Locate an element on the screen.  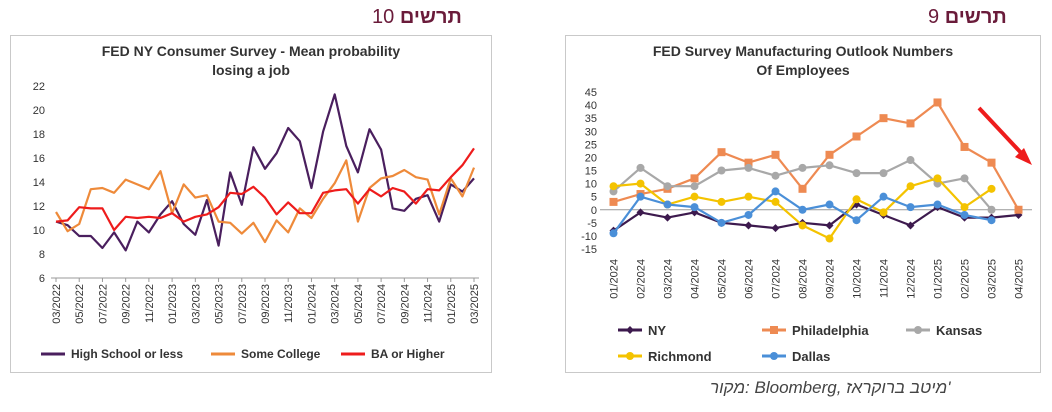
series-line-philadelphia is located at coordinates (816, 156).